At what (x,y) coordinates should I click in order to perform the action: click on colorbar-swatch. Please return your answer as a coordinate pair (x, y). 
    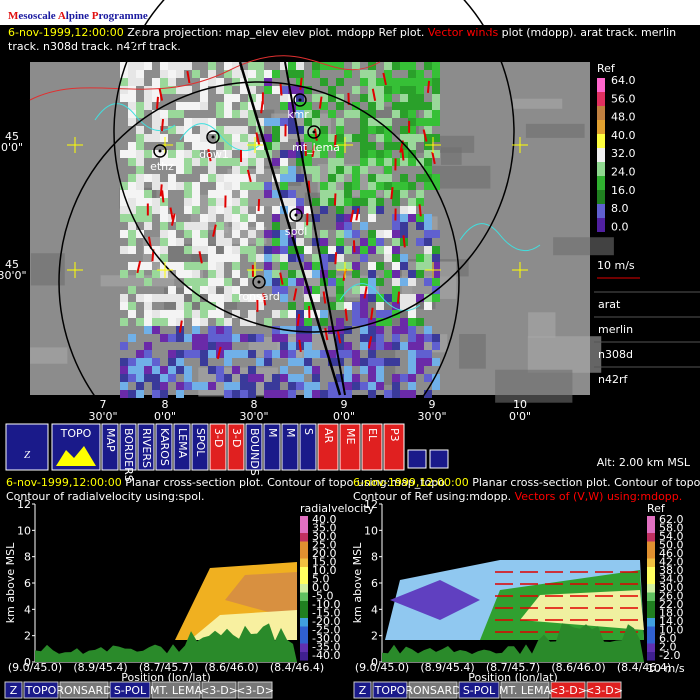
    Looking at the image, I should click on (304, 579).